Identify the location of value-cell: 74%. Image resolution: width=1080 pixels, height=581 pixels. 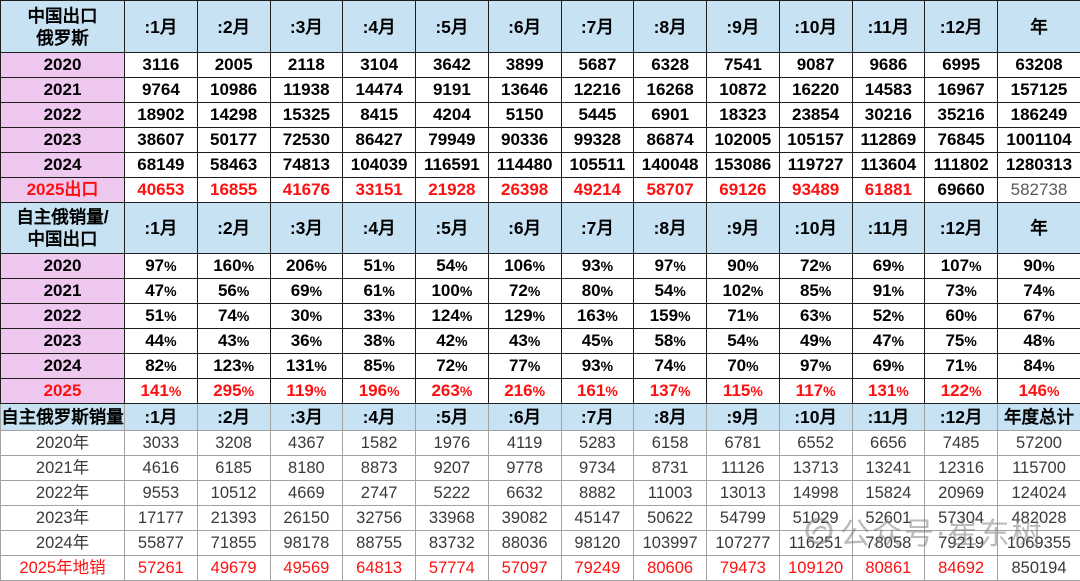
(670, 366).